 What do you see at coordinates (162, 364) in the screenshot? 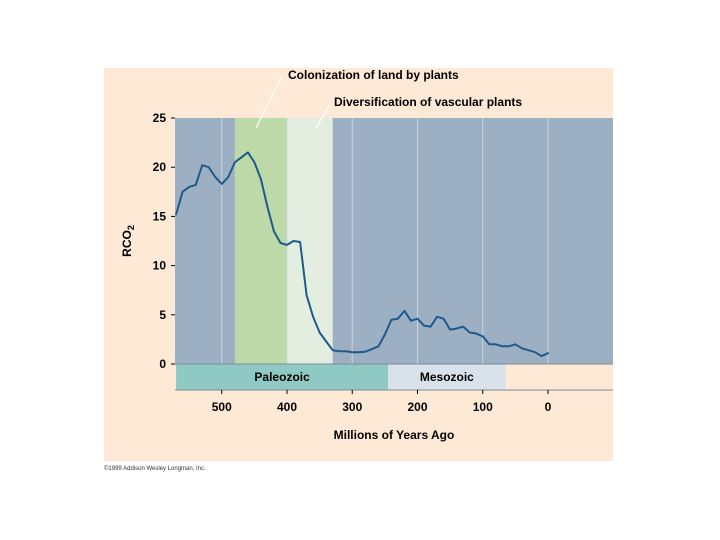
I see `y-tick-label: 0` at bounding box center [162, 364].